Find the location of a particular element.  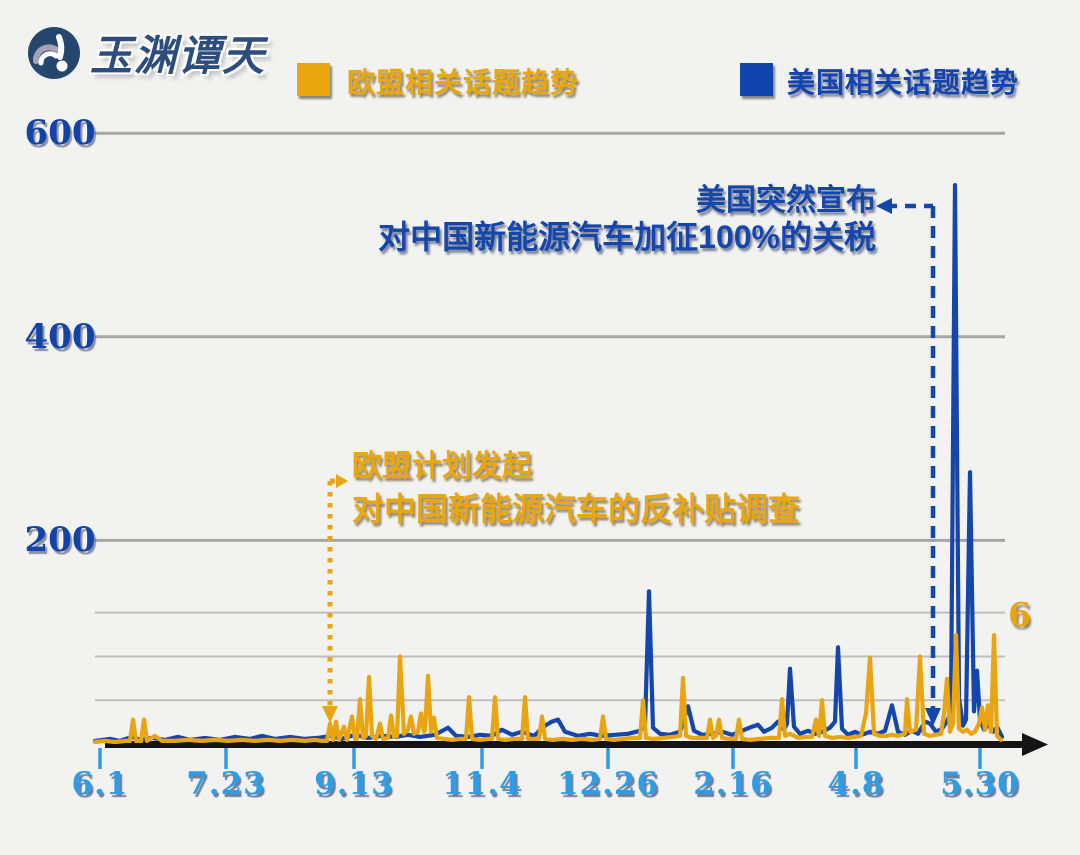

x-axis-label-9.13: 9.13 is located at coordinates (354, 784).